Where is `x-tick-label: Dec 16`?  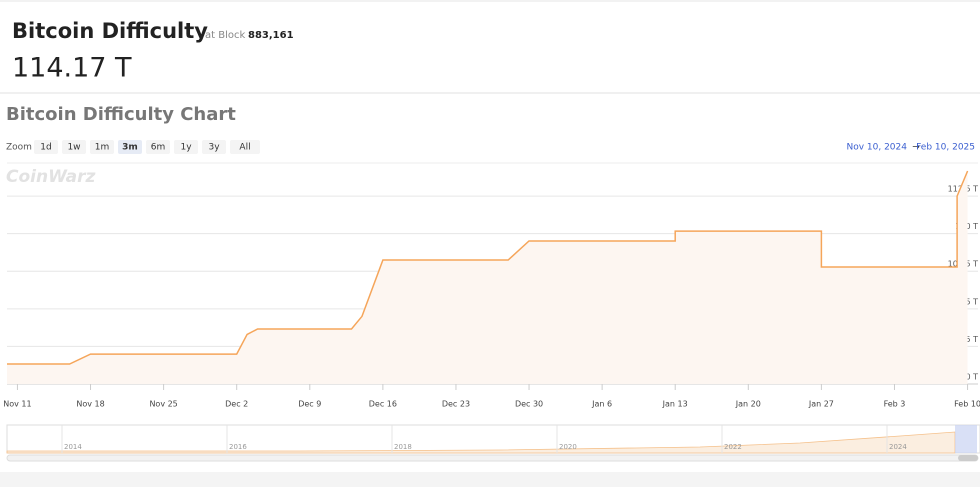
x-tick-label: Dec 16 is located at coordinates (383, 404).